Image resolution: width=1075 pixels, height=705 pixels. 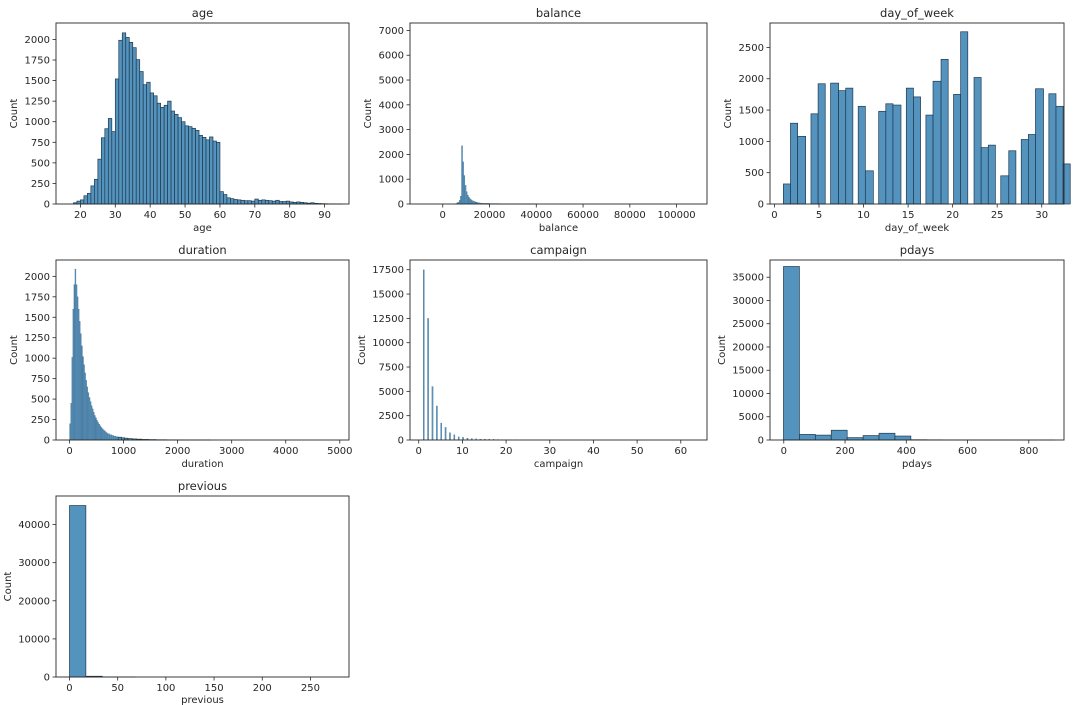 What do you see at coordinates (254, 215) in the screenshot?
I see `x-tick-label: 70` at bounding box center [254, 215].